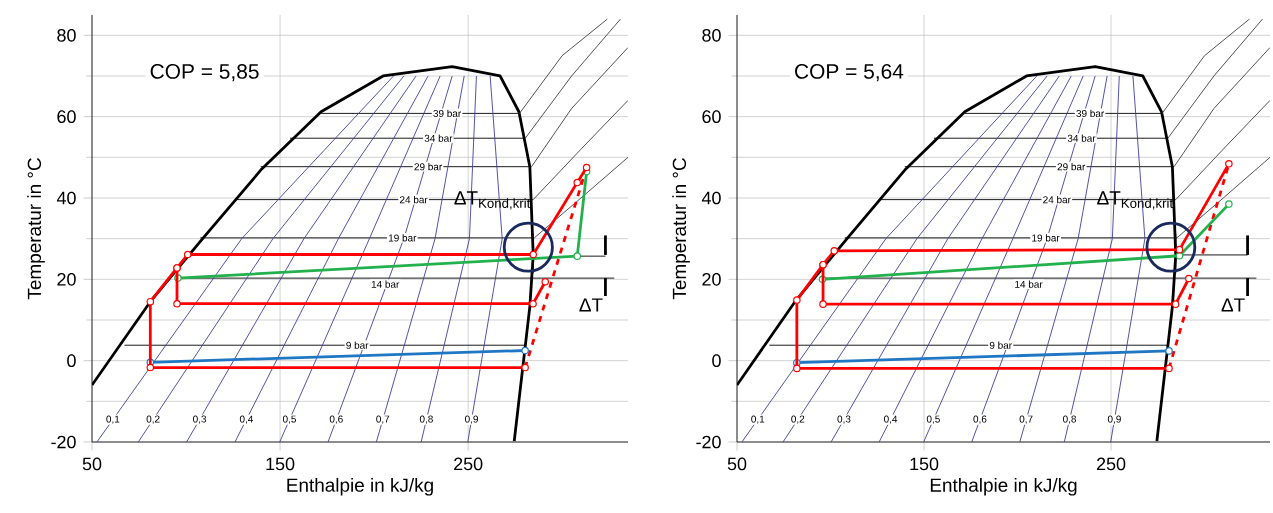  I want to click on annotation: COP = 5,85, so click(204, 73).